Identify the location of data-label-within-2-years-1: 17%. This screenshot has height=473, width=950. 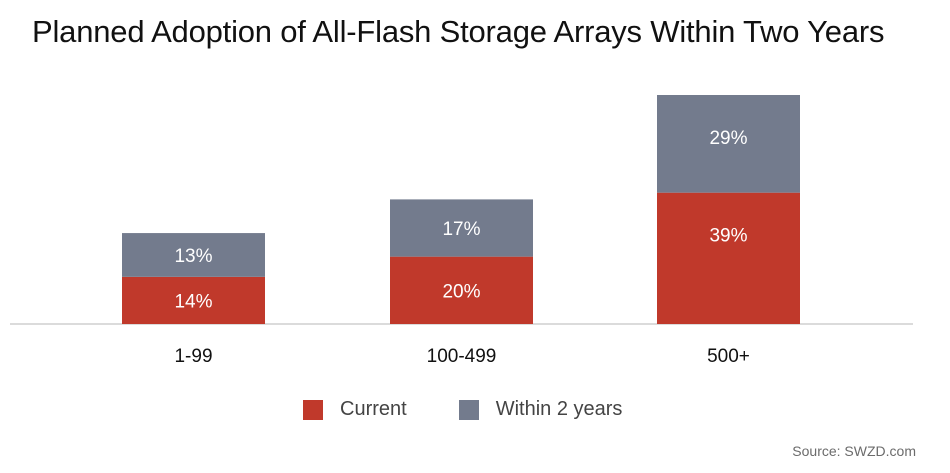
(461, 229).